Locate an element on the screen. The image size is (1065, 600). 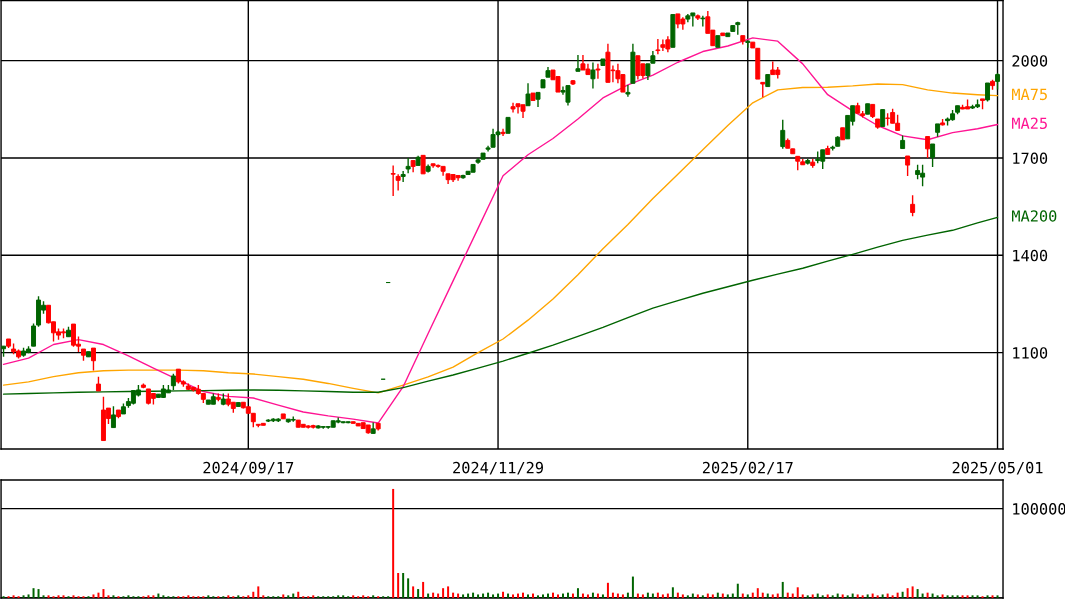
x-tick-label: 2024/09/17 is located at coordinates (248, 468).